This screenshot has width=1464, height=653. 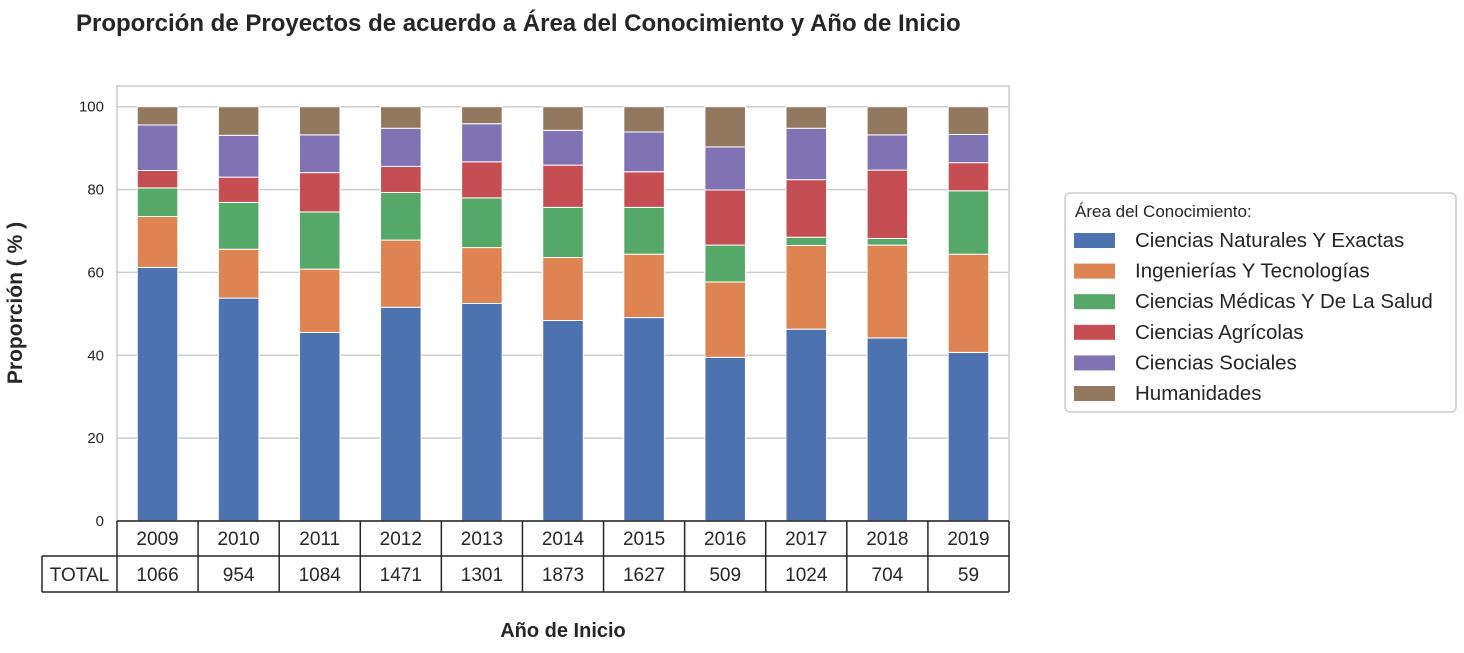 What do you see at coordinates (482, 143) in the screenshot?
I see `bar-segment-2013-s4` at bounding box center [482, 143].